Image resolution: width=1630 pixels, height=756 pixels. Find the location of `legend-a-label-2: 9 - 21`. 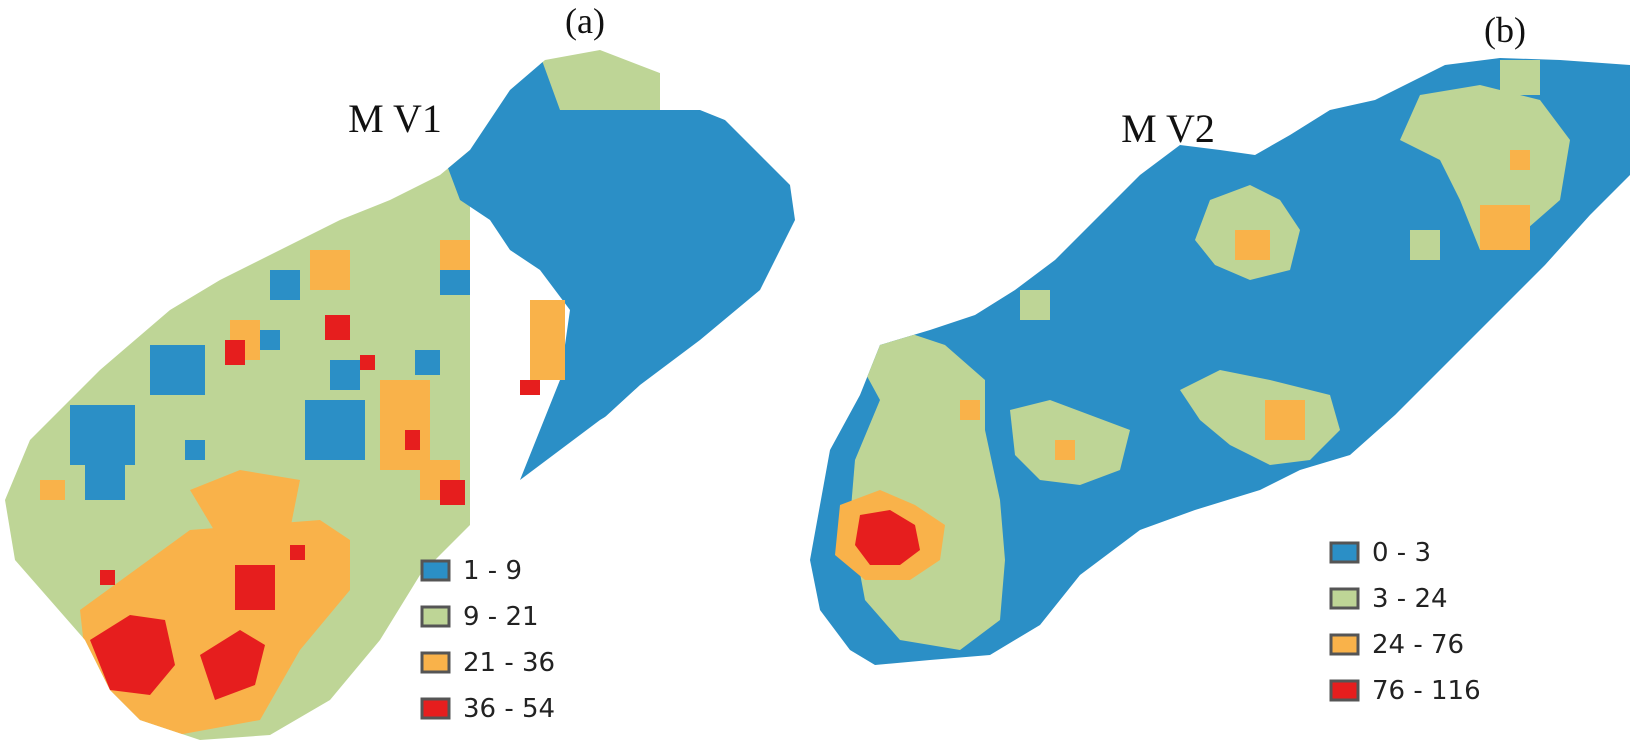

legend-a-label-2: 9 - 21 is located at coordinates (501, 617).